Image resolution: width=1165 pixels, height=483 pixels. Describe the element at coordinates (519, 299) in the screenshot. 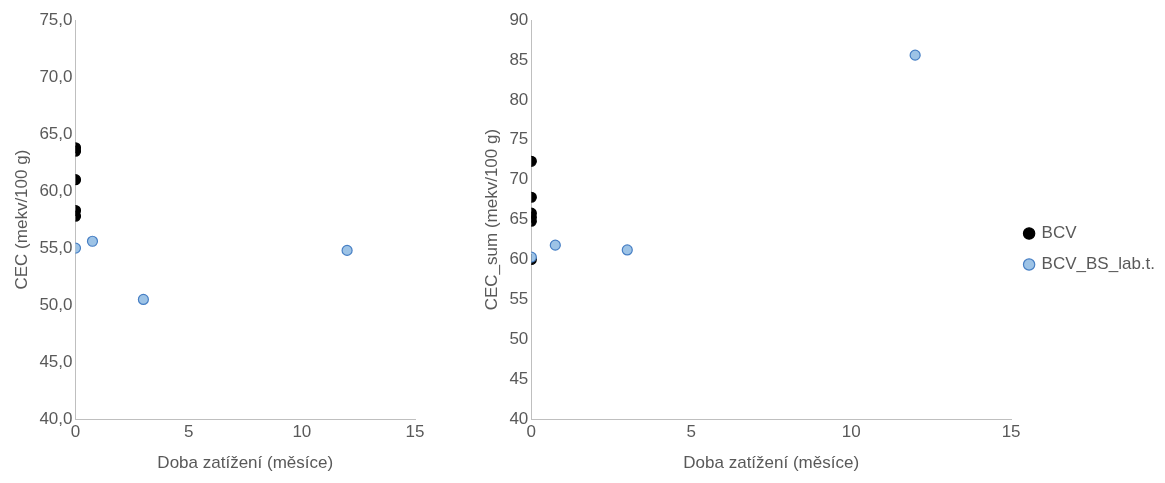

I see `y-tick-label: 55` at that location.